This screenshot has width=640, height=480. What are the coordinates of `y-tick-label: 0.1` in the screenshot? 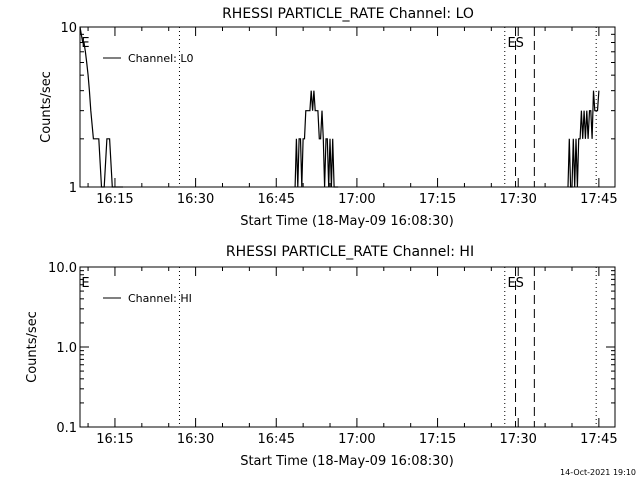 It's located at (66, 428).